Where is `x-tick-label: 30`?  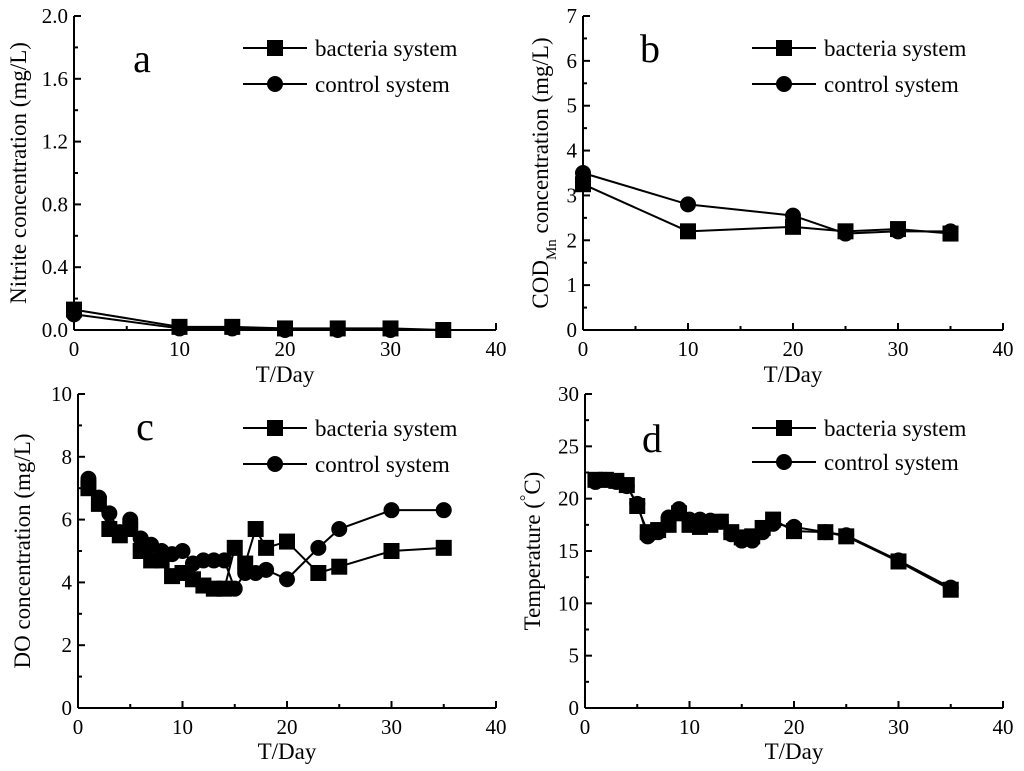 x-tick-label: 30 is located at coordinates (898, 727).